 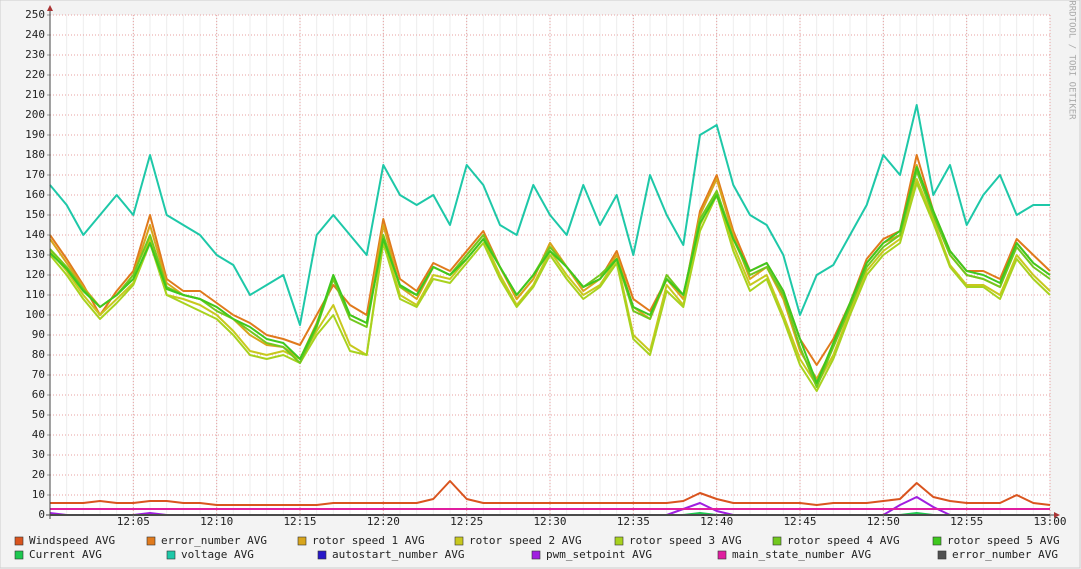 What do you see at coordinates (35, 54) in the screenshot?
I see `y-tick-label: 230` at bounding box center [35, 54].